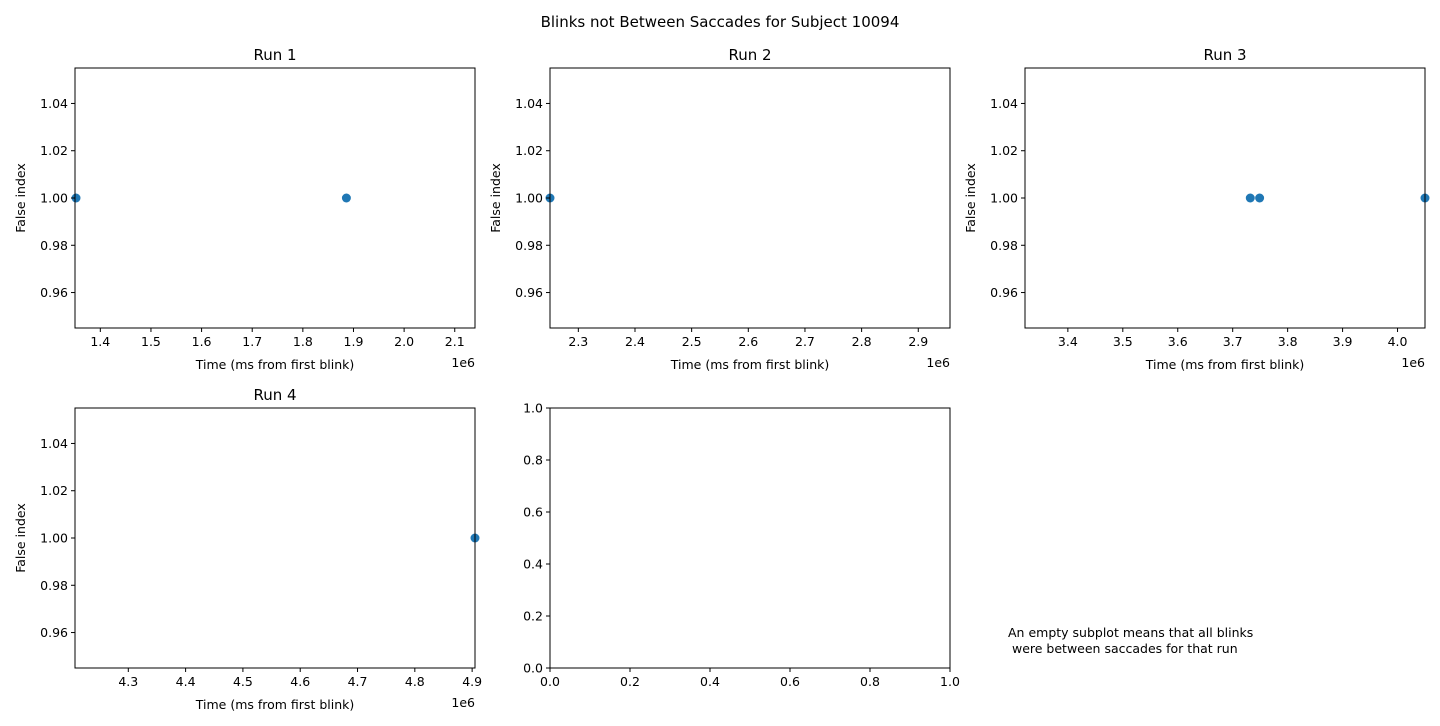 The width and height of the screenshot is (1440, 726). Describe the element at coordinates (578, 341) in the screenshot. I see `x-tick-label: 2.3` at that location.